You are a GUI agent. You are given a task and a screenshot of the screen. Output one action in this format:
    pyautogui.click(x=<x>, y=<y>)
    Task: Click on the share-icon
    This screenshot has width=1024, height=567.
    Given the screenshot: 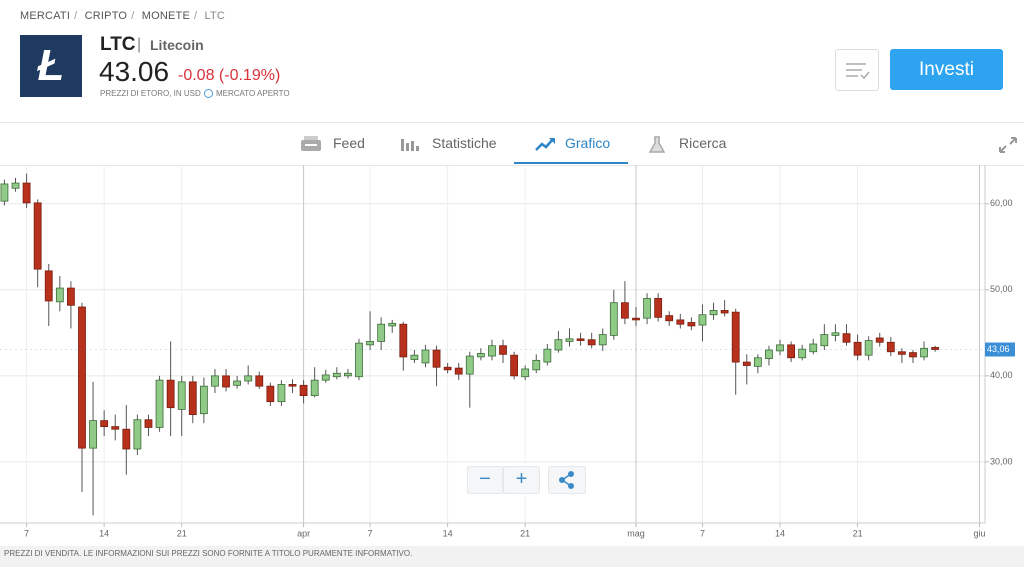 What is the action you would take?
    pyautogui.click(x=566, y=480)
    